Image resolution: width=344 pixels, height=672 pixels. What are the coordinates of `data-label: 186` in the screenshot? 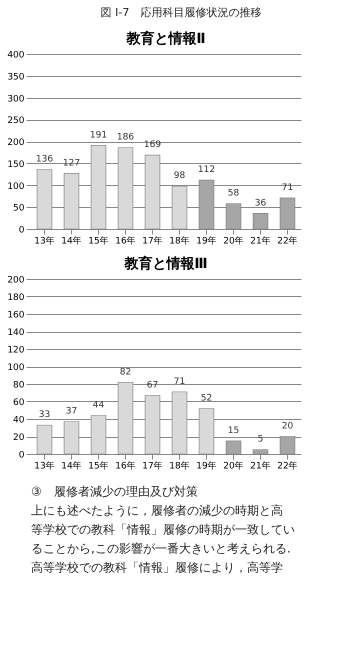 It's located at (125, 137).